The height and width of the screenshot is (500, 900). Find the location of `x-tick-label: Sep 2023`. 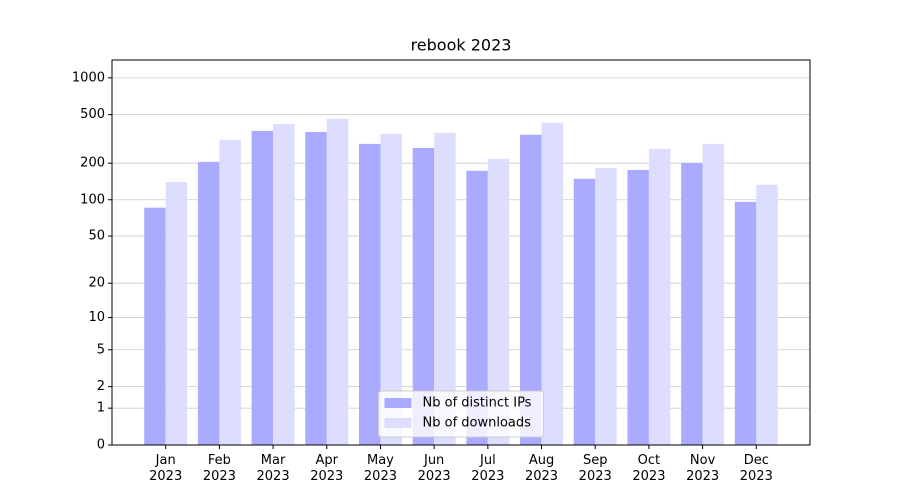

x-tick-label: Sep 2023 is located at coordinates (595, 468).